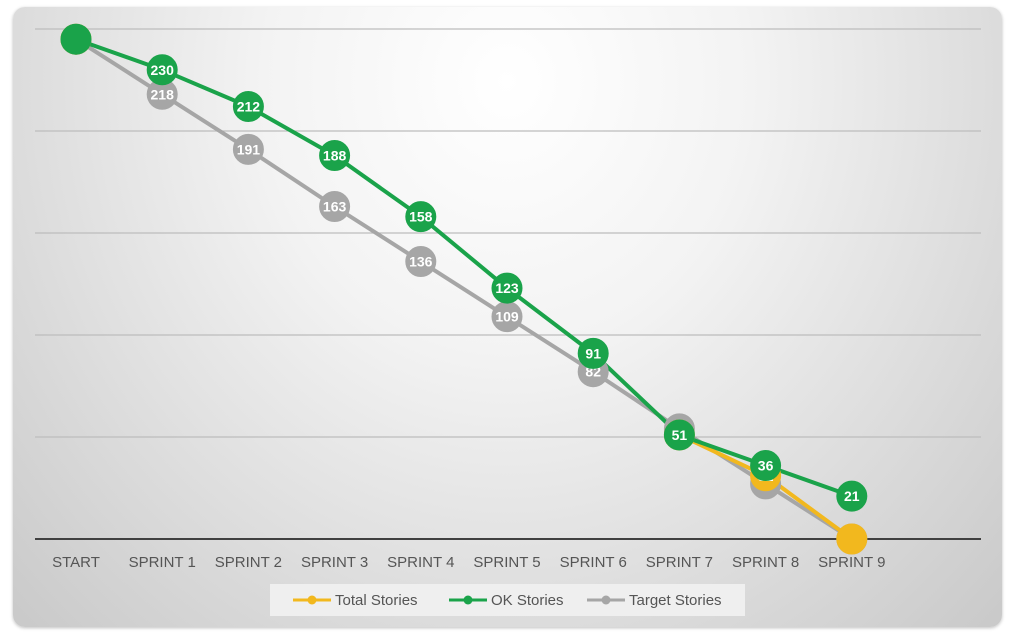 The height and width of the screenshot is (633, 1017). I want to click on legend-label-total-stories: Total Stories, so click(376, 600).